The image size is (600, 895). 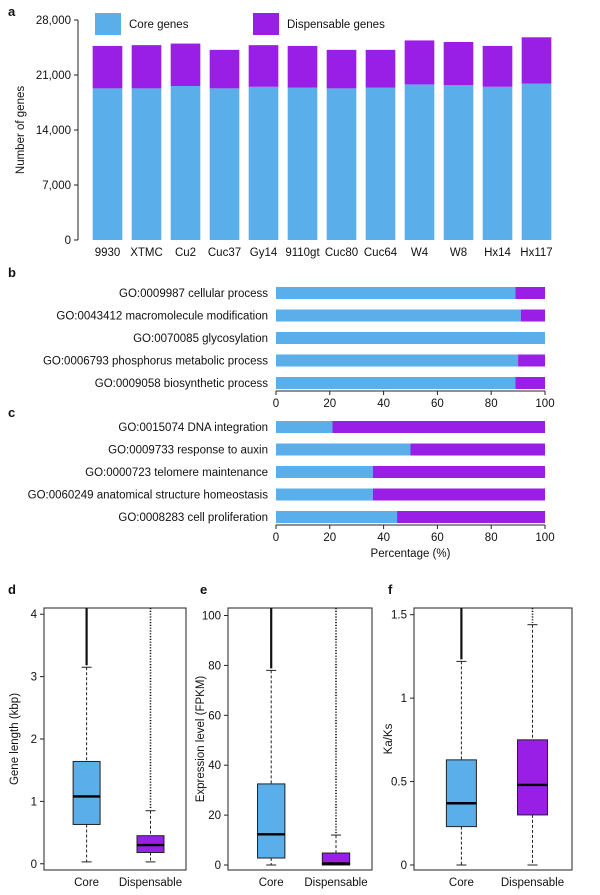 I want to click on x-tick-label: Cu2, so click(x=185, y=253).